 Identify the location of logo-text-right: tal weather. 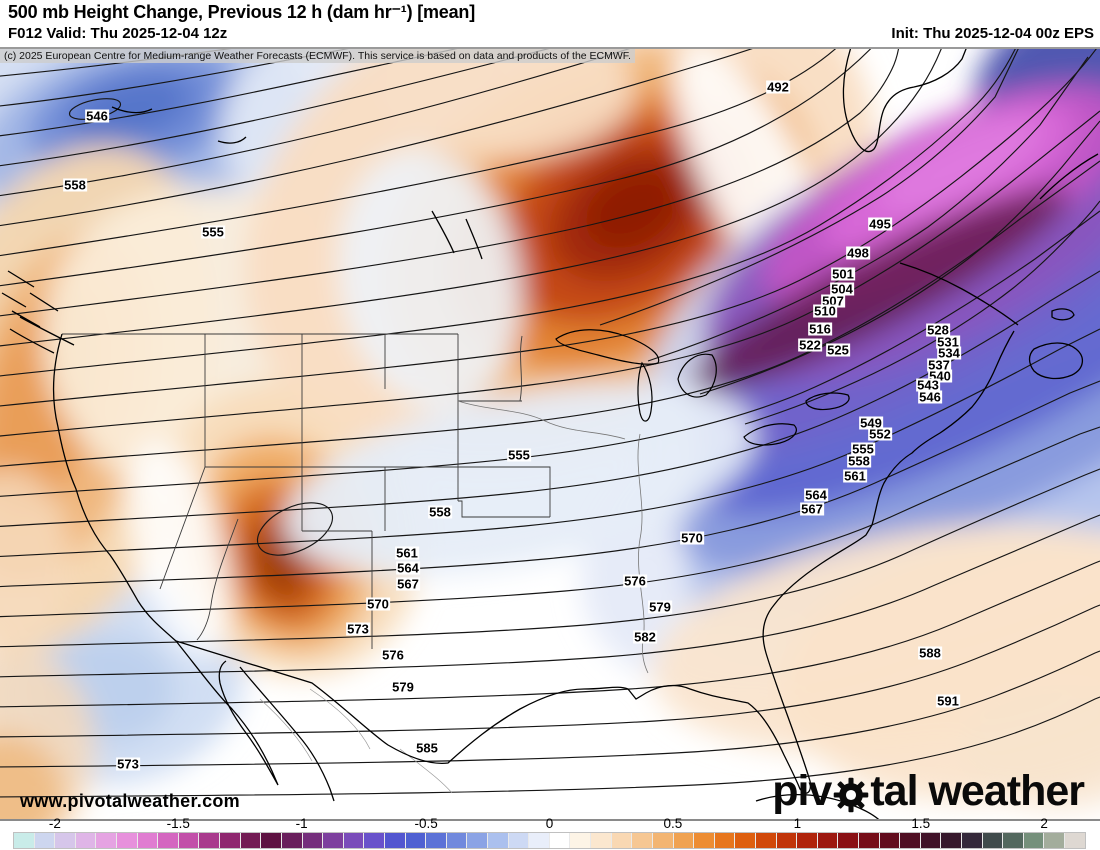
(977, 791).